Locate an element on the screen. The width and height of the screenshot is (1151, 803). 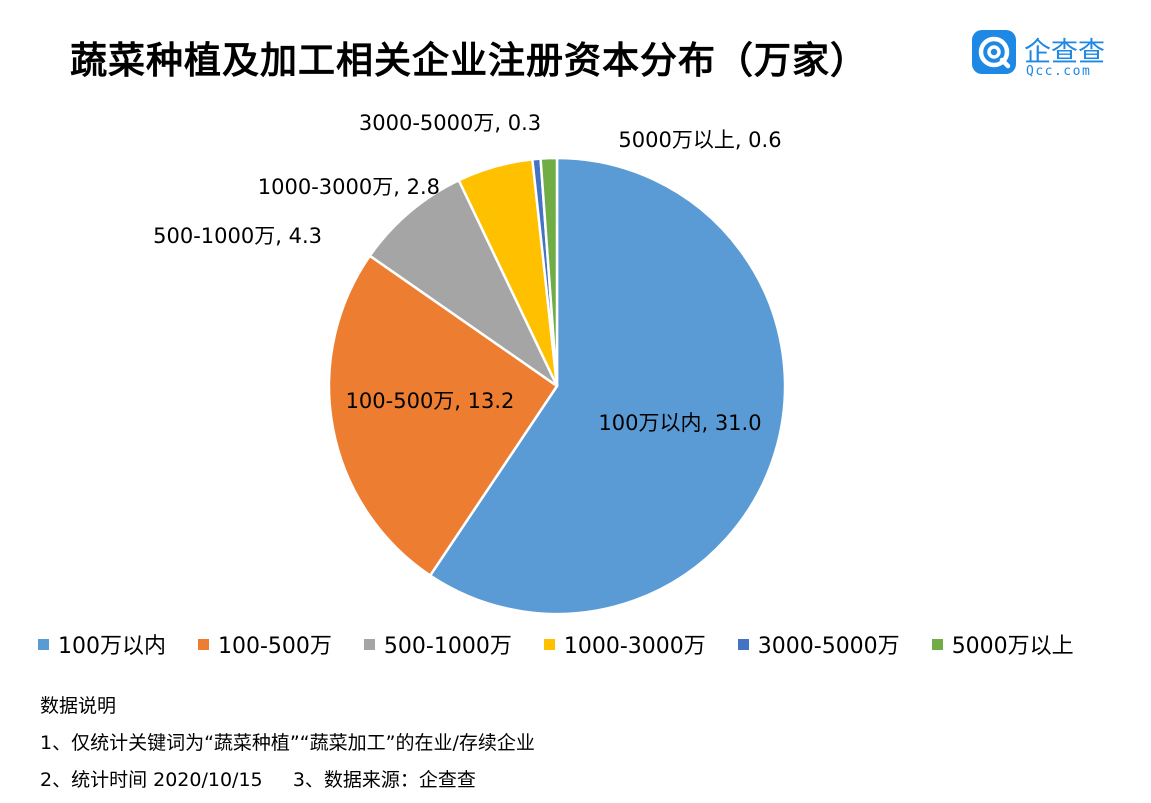
legend-item: 100-500万 is located at coordinates (265, 644).